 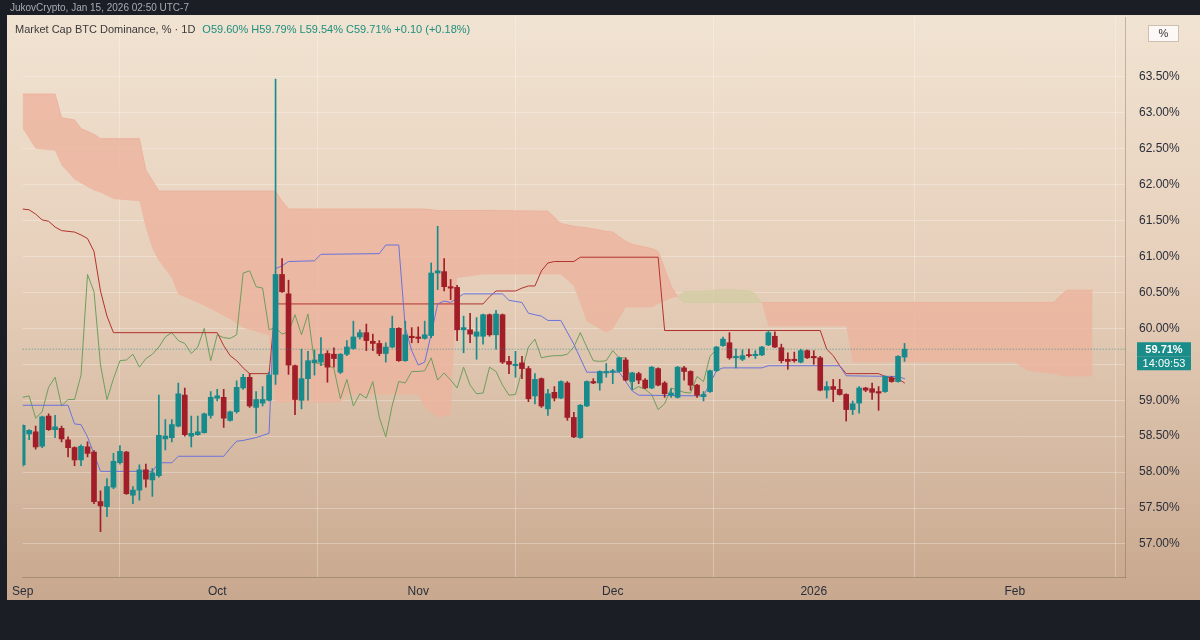 I want to click on y-tick-label: 60.00%, so click(x=1160, y=327).